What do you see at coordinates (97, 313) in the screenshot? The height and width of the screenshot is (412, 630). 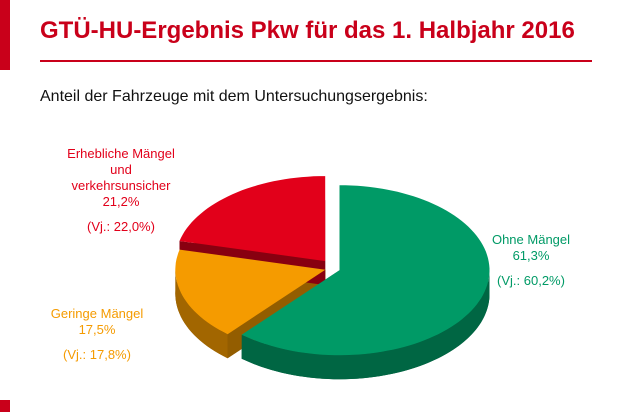 I see `slice-name-line: Geringe Mängel` at bounding box center [97, 313].